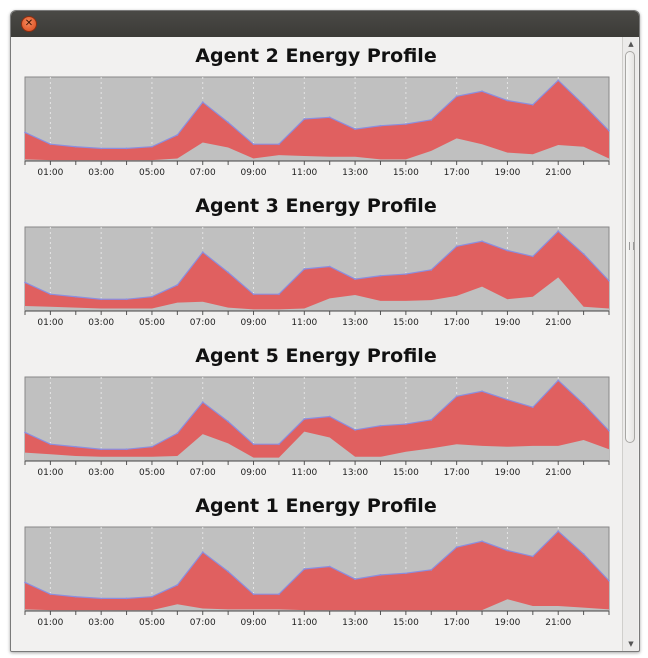  I want to click on title-bar: ✕, so click(325, 24).